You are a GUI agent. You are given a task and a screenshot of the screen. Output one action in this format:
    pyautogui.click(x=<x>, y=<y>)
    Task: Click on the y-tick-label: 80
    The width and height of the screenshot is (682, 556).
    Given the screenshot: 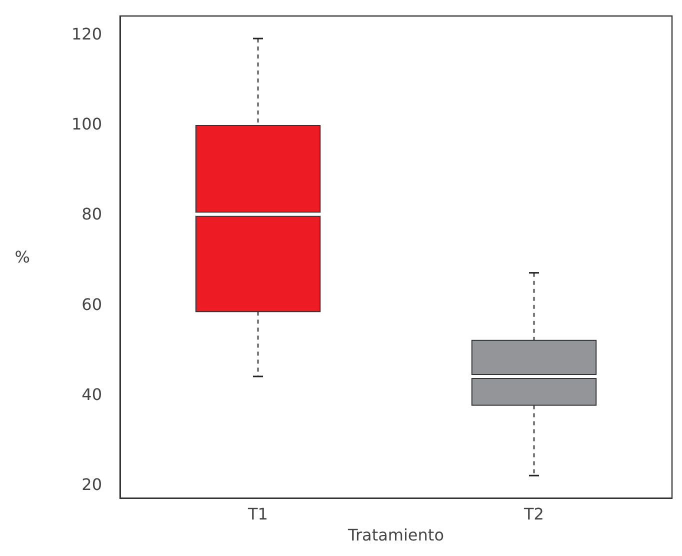 What is the action you would take?
    pyautogui.click(x=92, y=214)
    